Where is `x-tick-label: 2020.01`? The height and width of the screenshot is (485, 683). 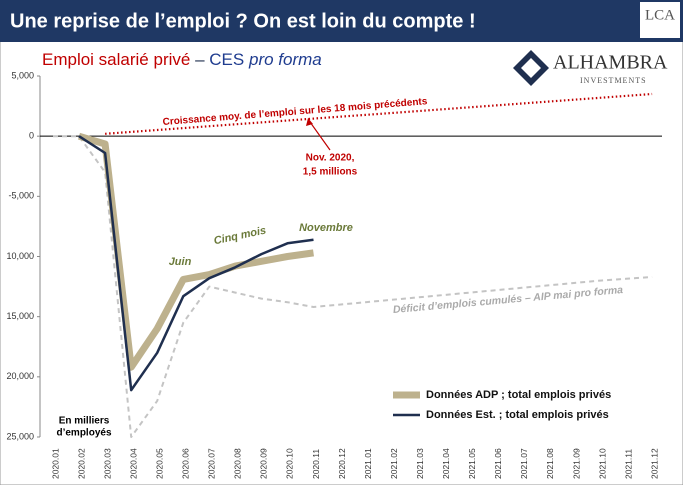
x-tick-label: 2020.01 is located at coordinates (55, 463).